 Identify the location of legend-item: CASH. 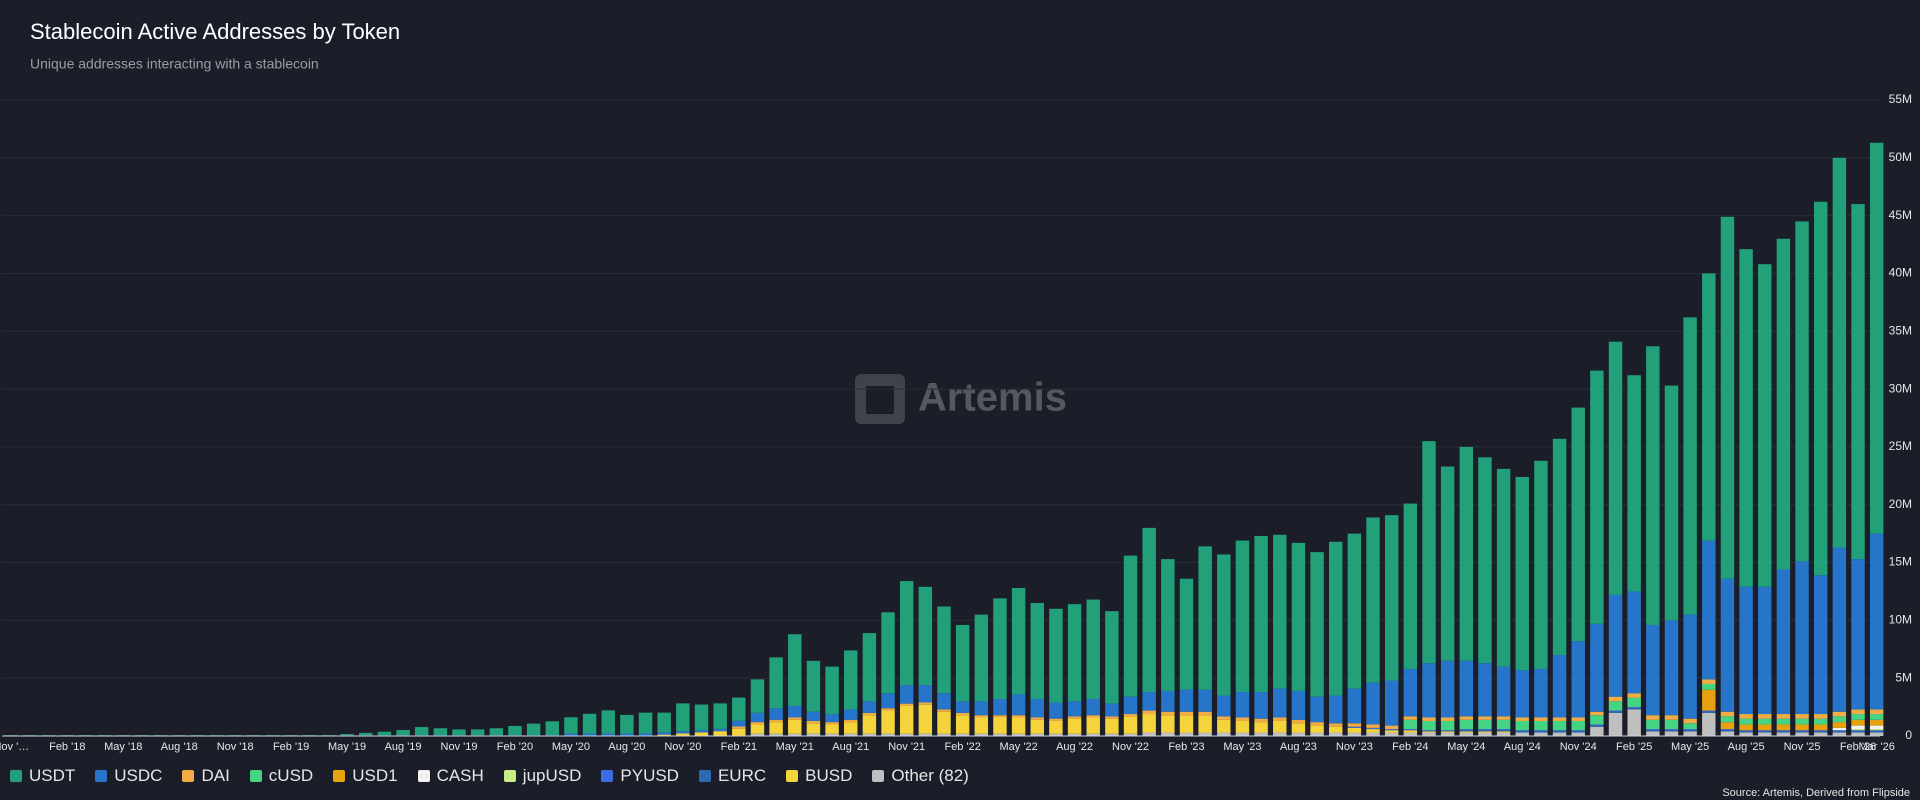
(450, 776).